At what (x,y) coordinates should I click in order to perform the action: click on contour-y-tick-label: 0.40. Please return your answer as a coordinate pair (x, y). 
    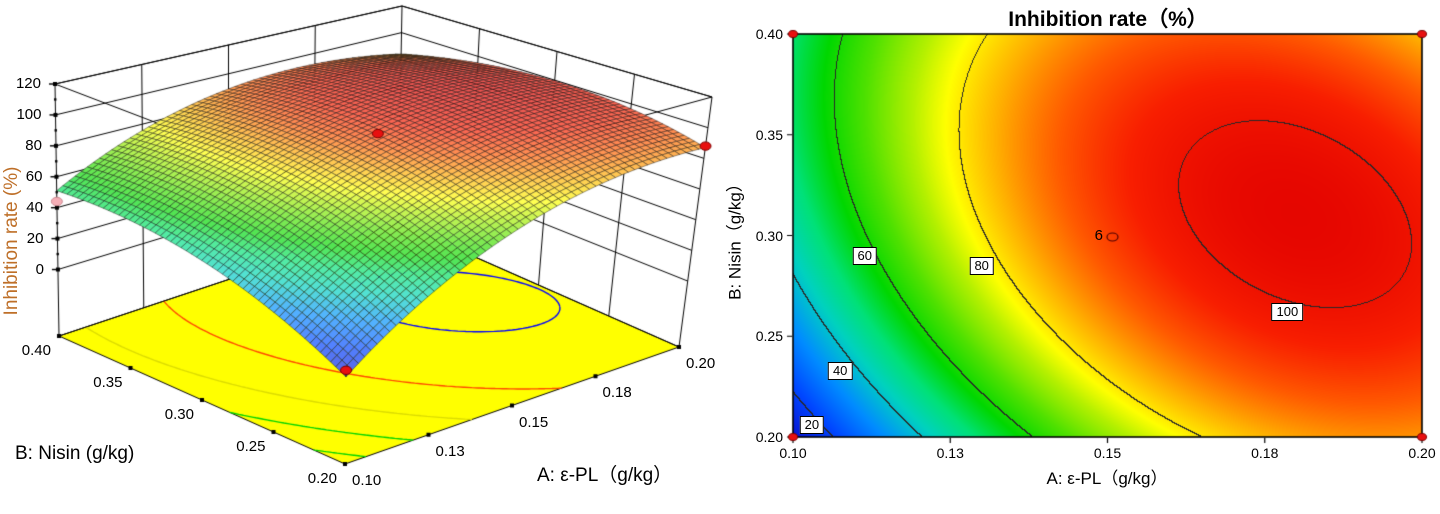
    Looking at the image, I should click on (769, 34).